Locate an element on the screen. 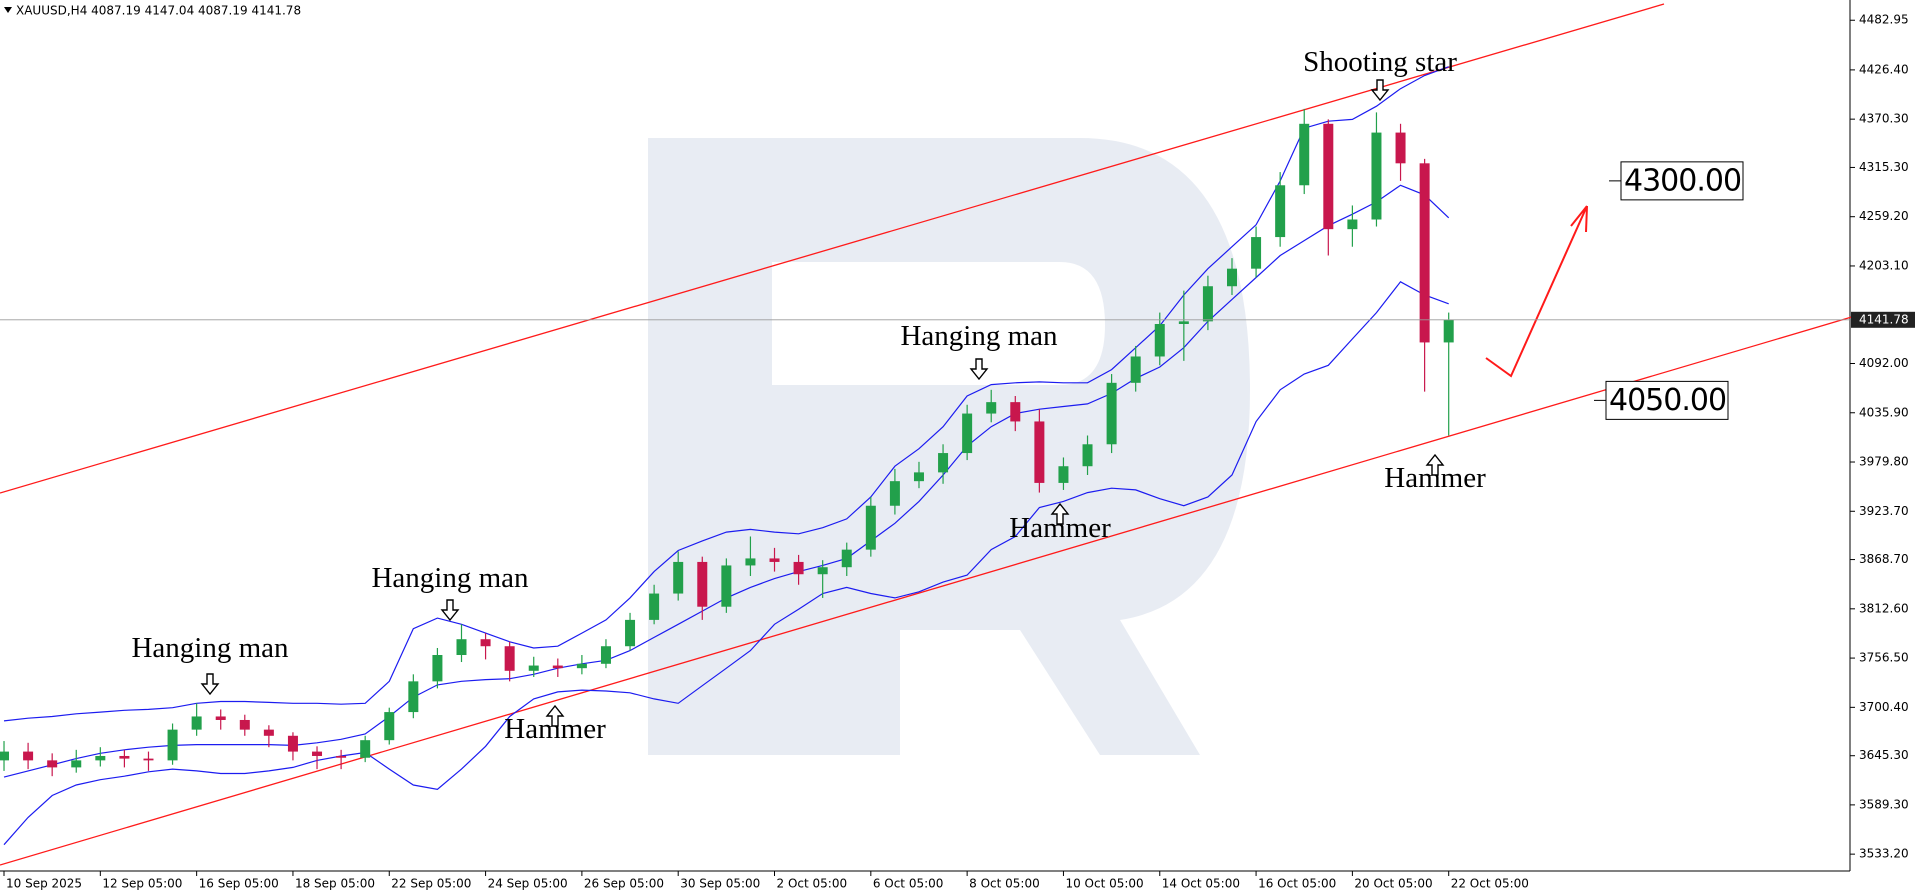 The width and height of the screenshot is (1916, 896). x-tick-label: 10 Oct 05:00 is located at coordinates (1104, 884).